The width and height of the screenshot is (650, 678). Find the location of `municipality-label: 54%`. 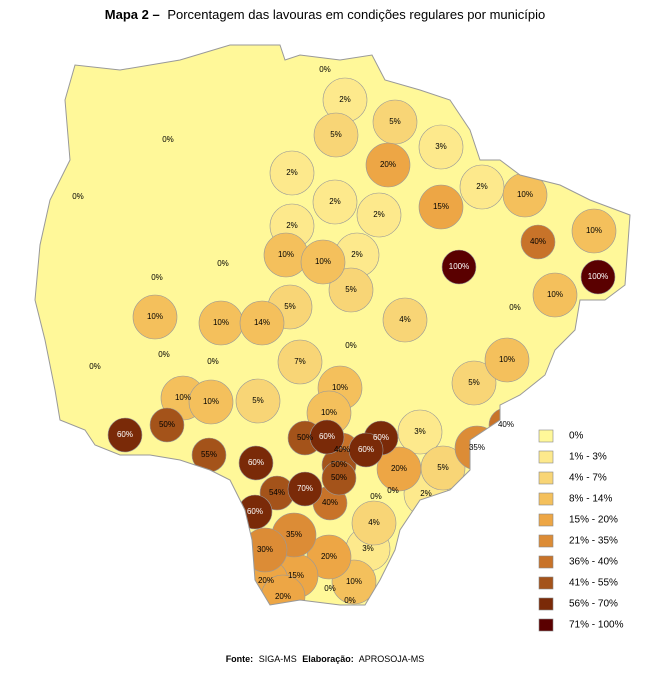

municipality-label: 54% is located at coordinates (277, 492).